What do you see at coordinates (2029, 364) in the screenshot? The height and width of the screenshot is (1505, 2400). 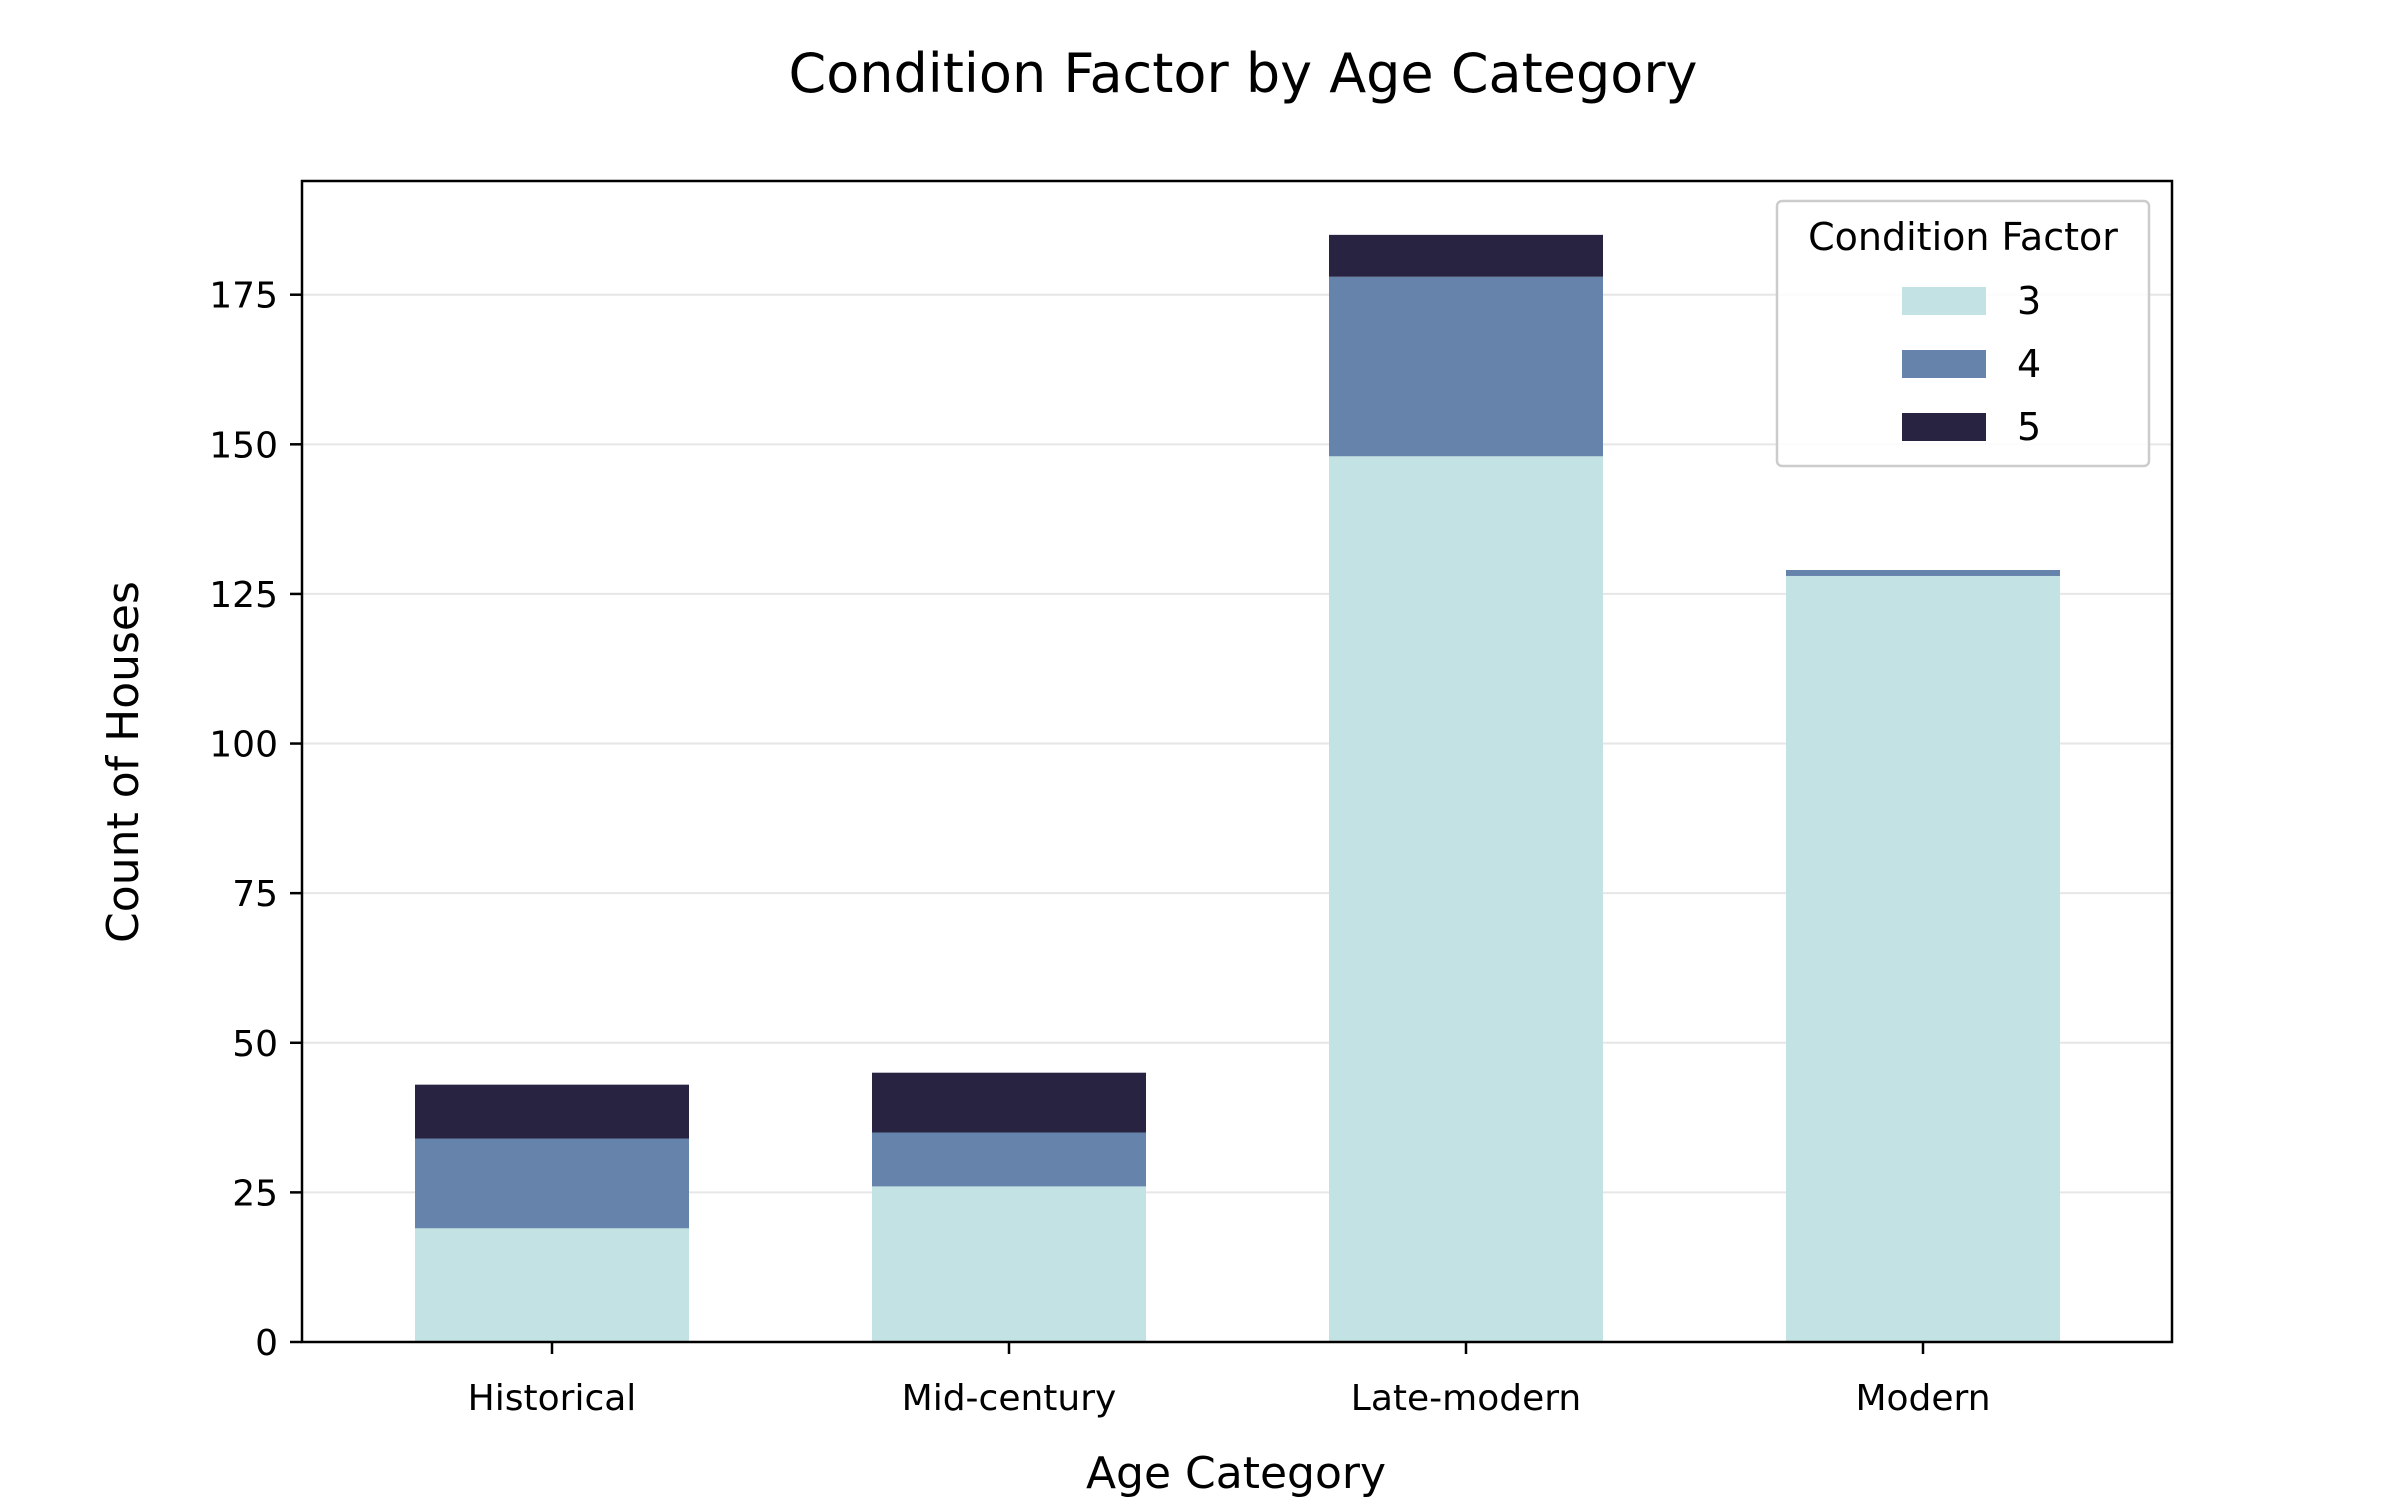 I see `legend-label: 4` at bounding box center [2029, 364].